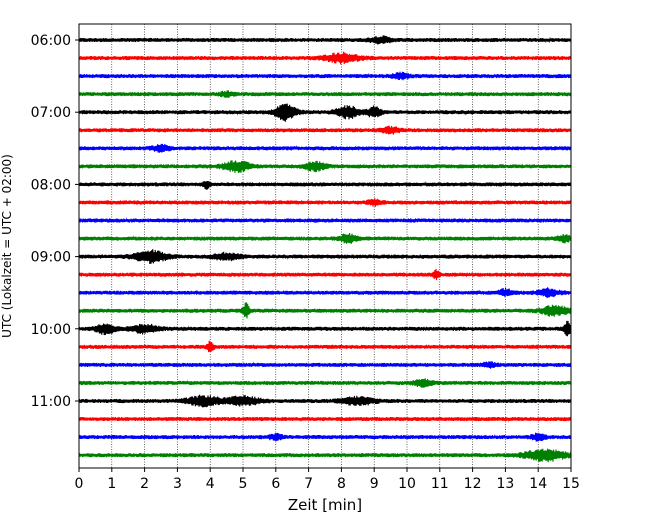 The height and width of the screenshot is (520, 650). Describe the element at coordinates (55, 221) in the screenshot. I see `y-axis-ticks: 06:00 07:00 08:00 09:00 10:00 11:00` at that location.